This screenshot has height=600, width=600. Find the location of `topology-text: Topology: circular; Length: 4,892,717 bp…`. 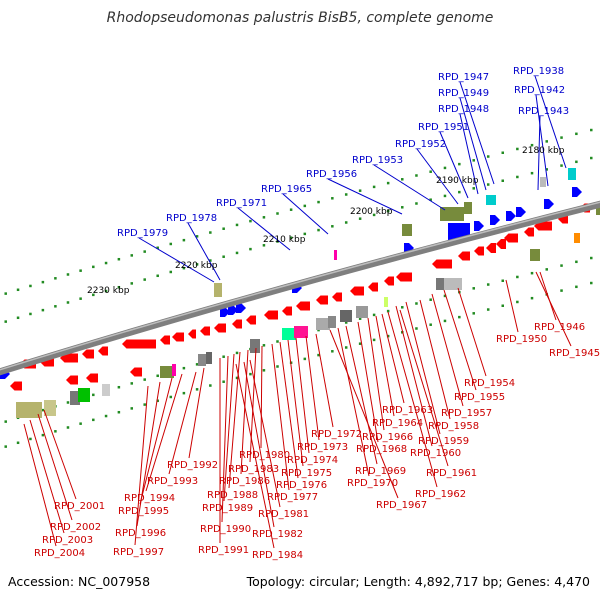

topology-text: Topology: circular; Length: 4,892,717 bp… is located at coordinates (418, 581).